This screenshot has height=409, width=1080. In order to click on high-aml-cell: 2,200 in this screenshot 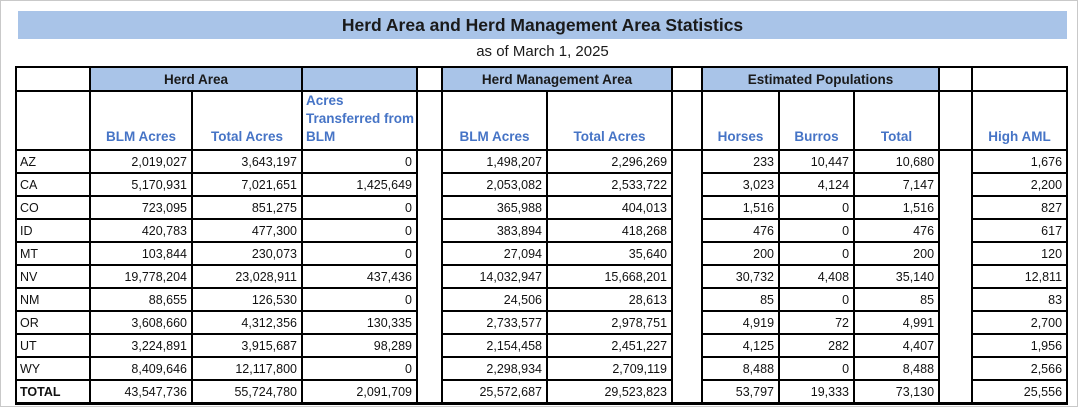, I will do `click(1020, 184)`.